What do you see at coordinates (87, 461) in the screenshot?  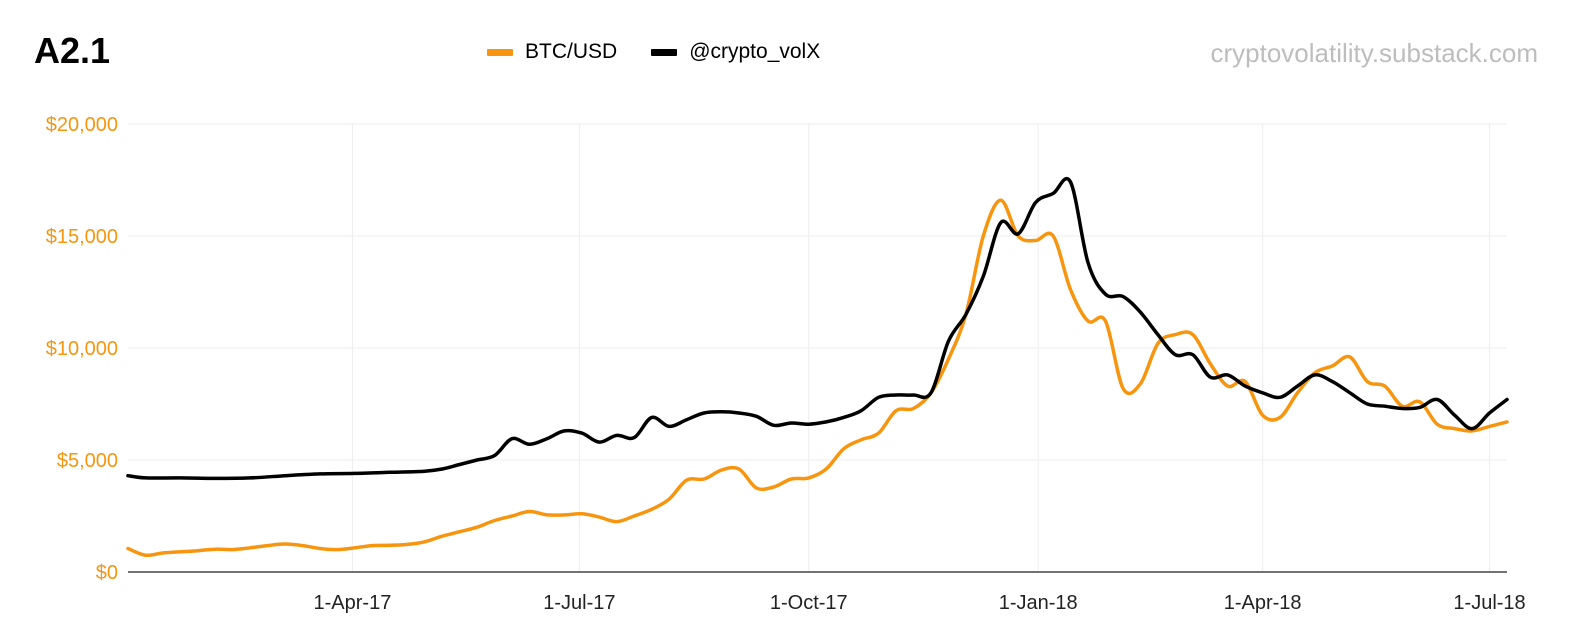 I see `y-tick-label: $5,000` at bounding box center [87, 461].